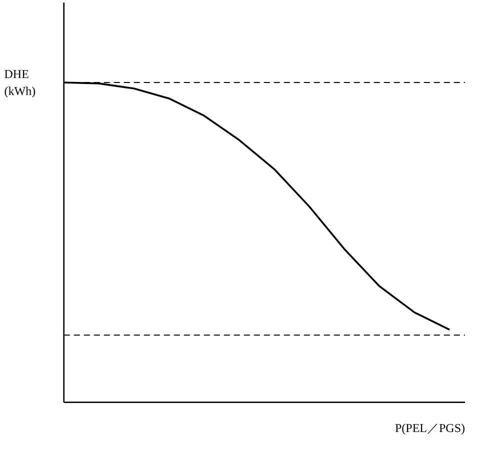  What do you see at coordinates (429, 427) in the screenshot?
I see `x-axis-title: P(PEL／PGS)` at bounding box center [429, 427].